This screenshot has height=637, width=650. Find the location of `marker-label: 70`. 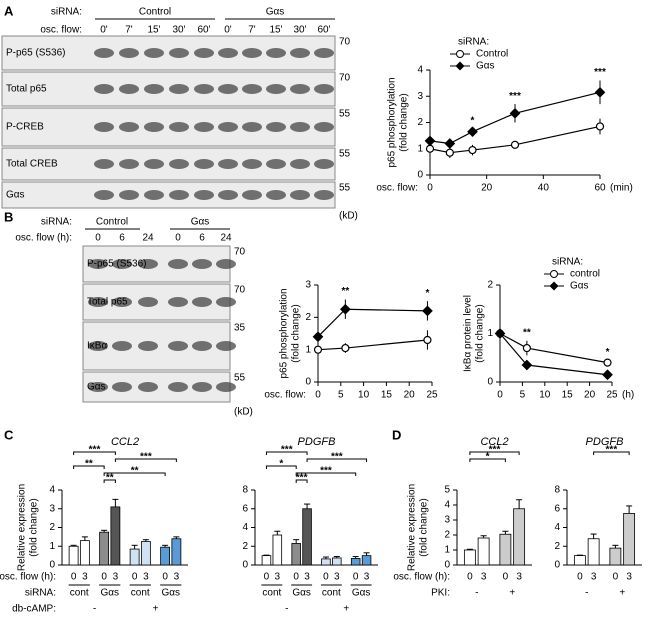

marker-label: 70 is located at coordinates (345, 78).